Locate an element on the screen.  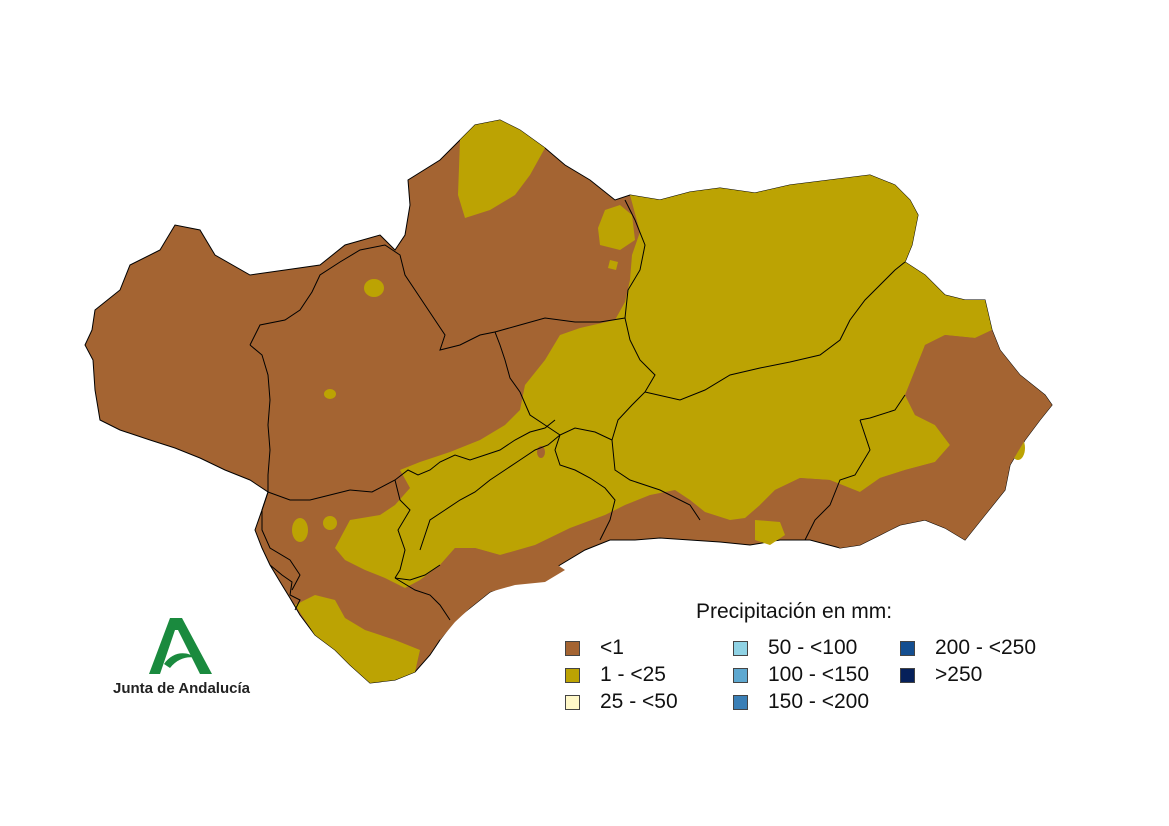
legend-label: 100 - <150 is located at coordinates (819, 674).